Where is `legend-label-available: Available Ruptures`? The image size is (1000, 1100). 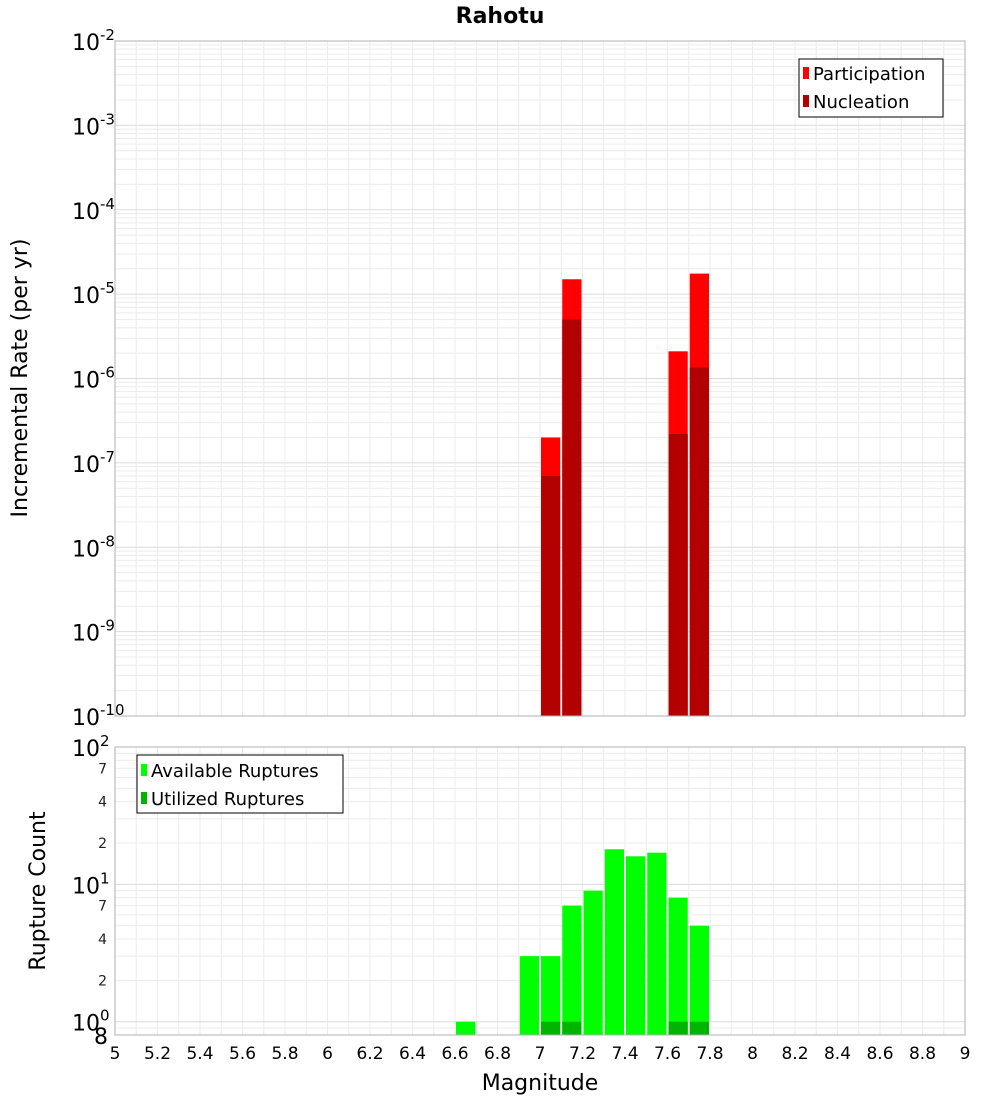 legend-label-available: Available Ruptures is located at coordinates (235, 771).